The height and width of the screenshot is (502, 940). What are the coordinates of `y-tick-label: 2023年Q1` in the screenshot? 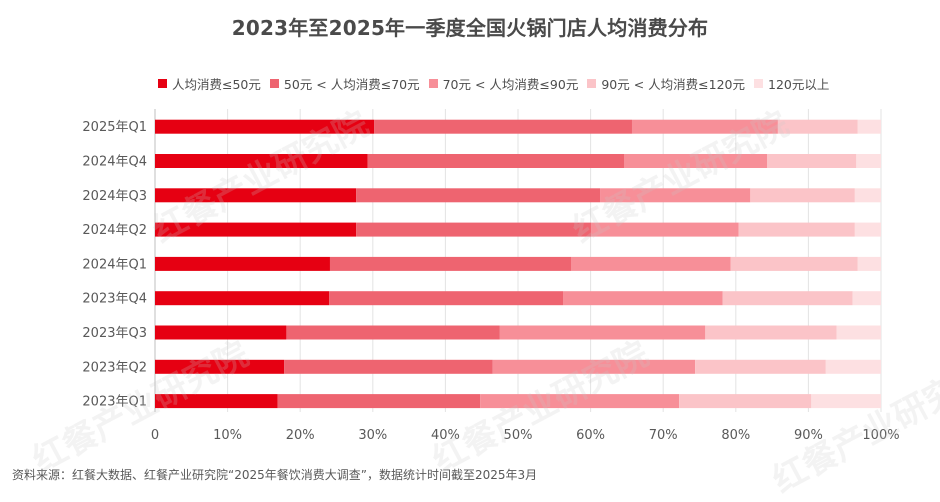 It's located at (114, 402).